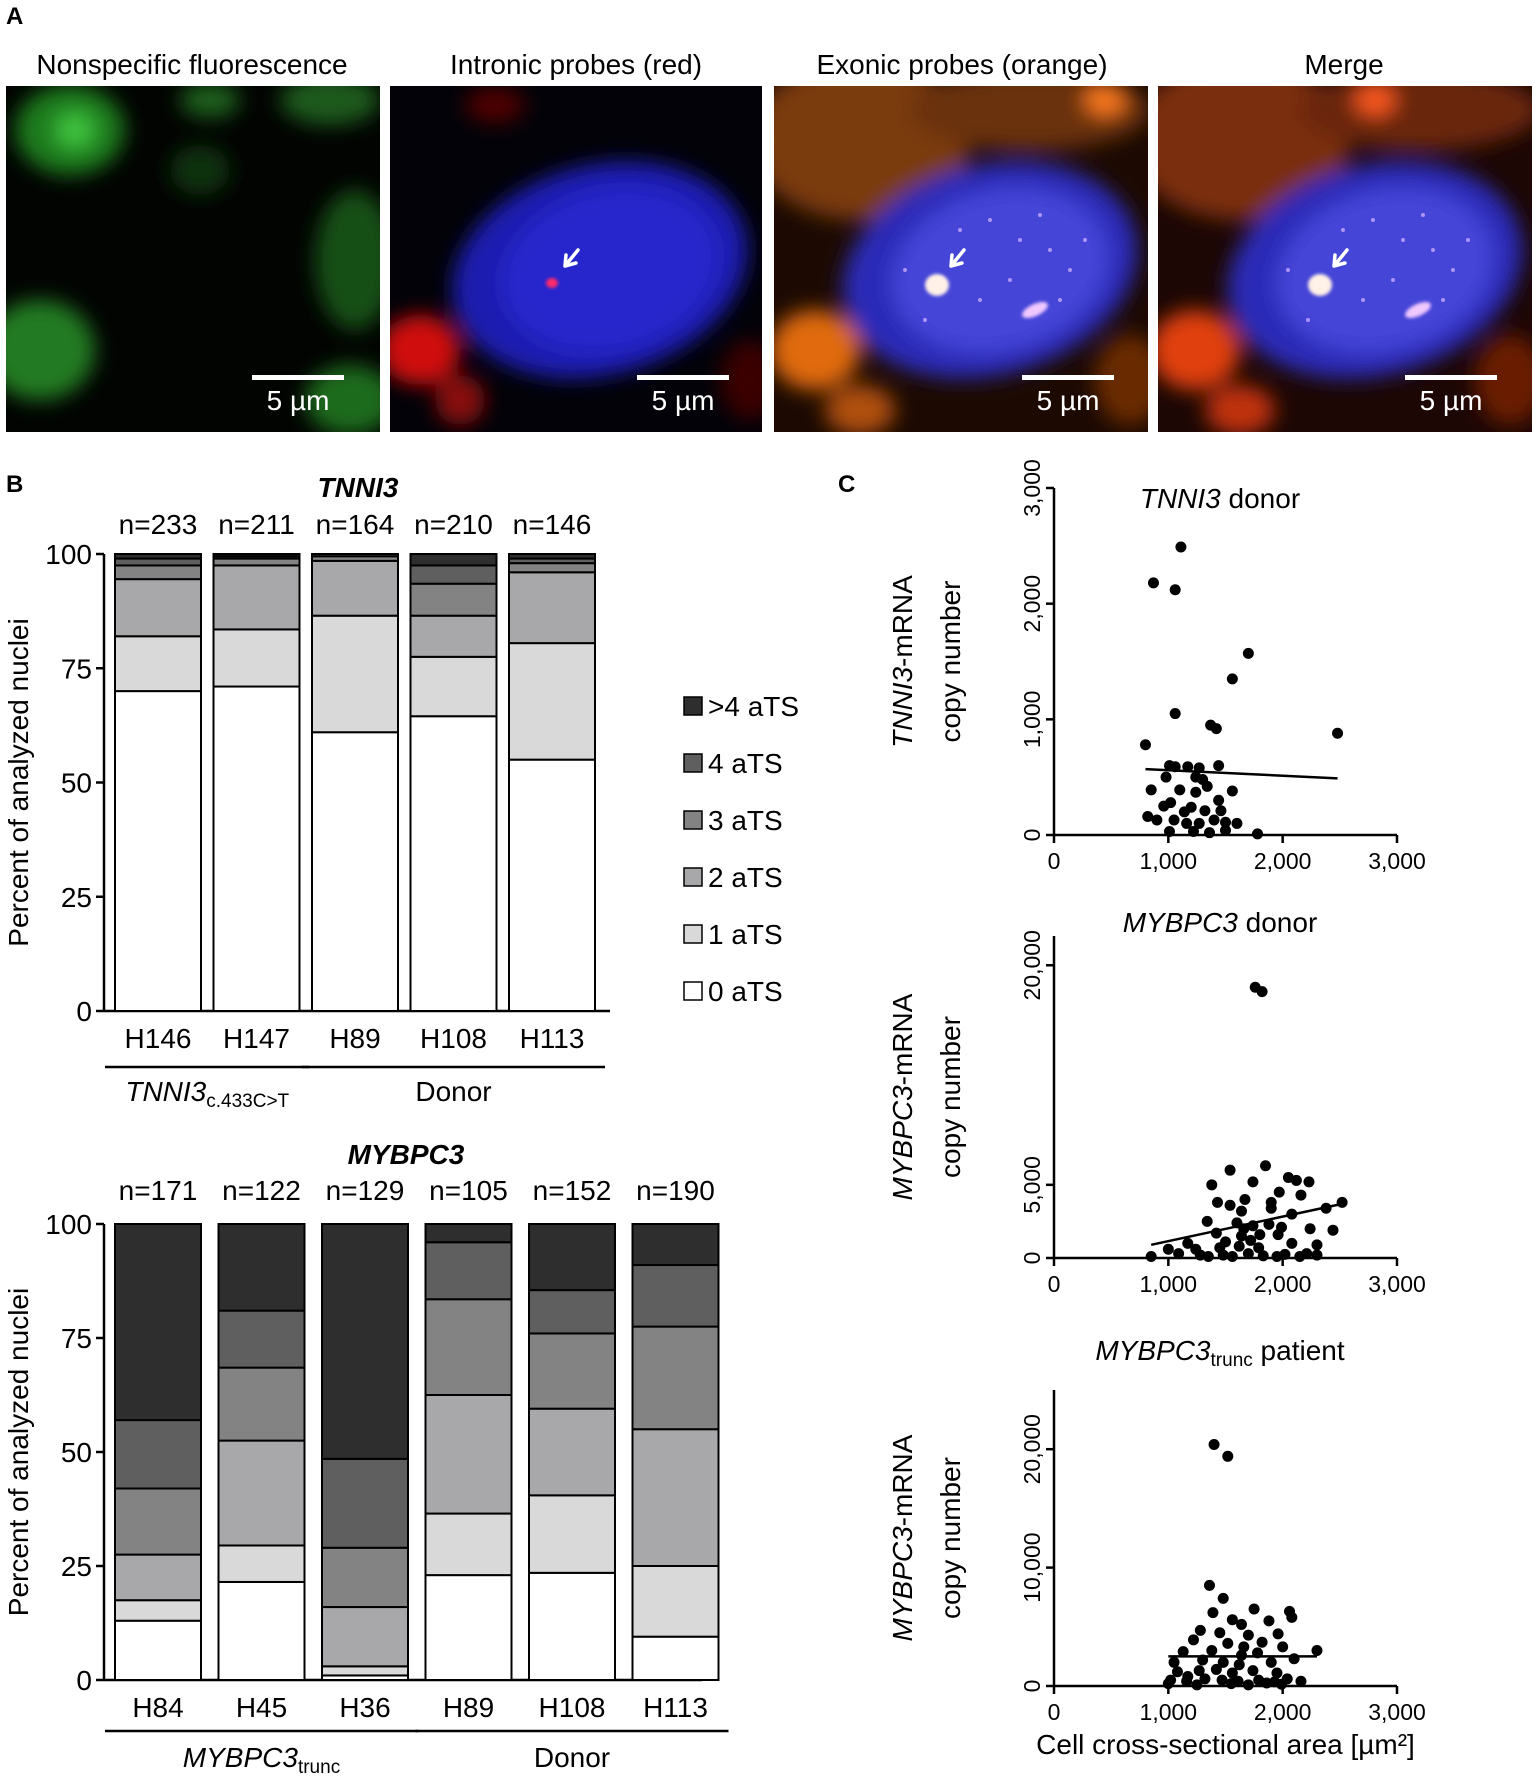 The height and width of the screenshot is (1778, 1536). Describe the element at coordinates (256, 1038) in the screenshot. I see `category-label: H147` at that location.